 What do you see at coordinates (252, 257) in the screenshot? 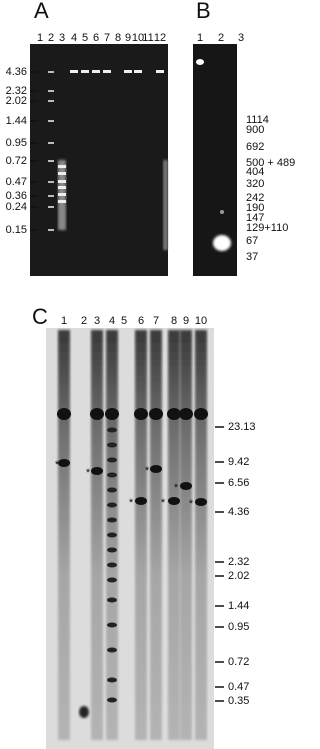
I see `marker-label: 37` at bounding box center [252, 257].